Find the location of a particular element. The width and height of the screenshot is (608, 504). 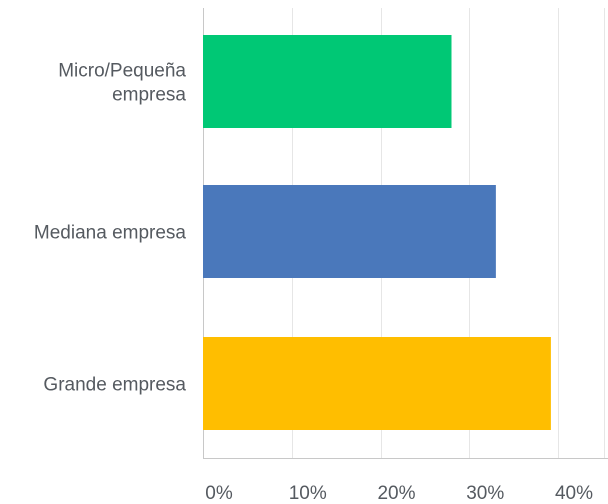

x-tick-label-0: 0% is located at coordinates (219, 493).